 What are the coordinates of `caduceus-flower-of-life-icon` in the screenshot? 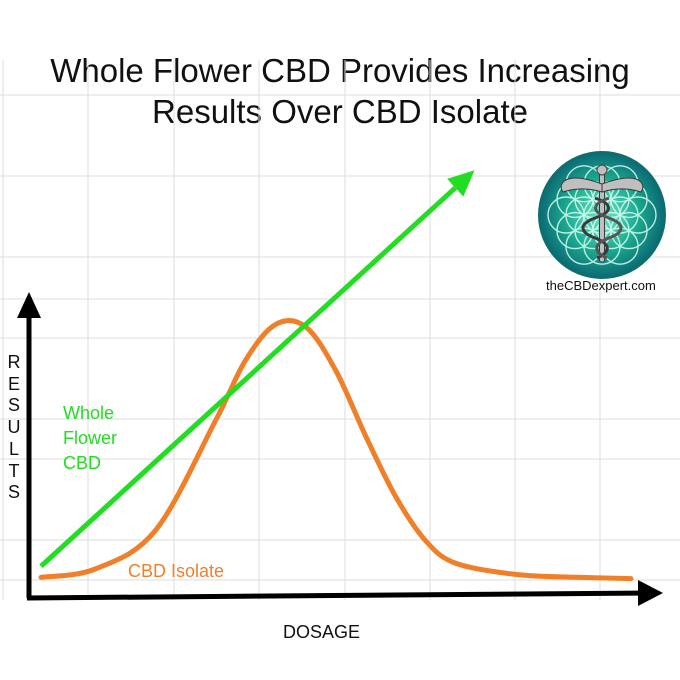 It's located at (602, 215).